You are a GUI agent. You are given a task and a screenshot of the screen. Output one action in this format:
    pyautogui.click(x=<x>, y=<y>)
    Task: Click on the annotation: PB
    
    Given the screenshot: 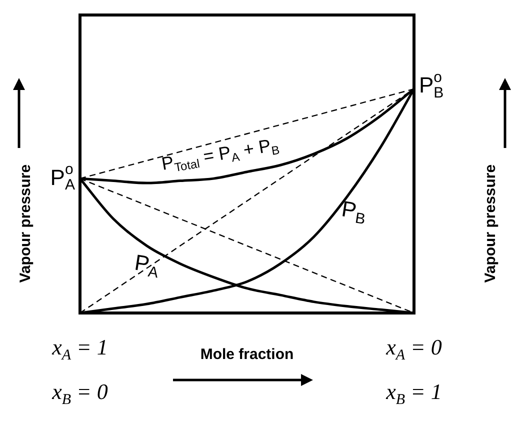 What is the action you would take?
    pyautogui.click(x=353, y=212)
    